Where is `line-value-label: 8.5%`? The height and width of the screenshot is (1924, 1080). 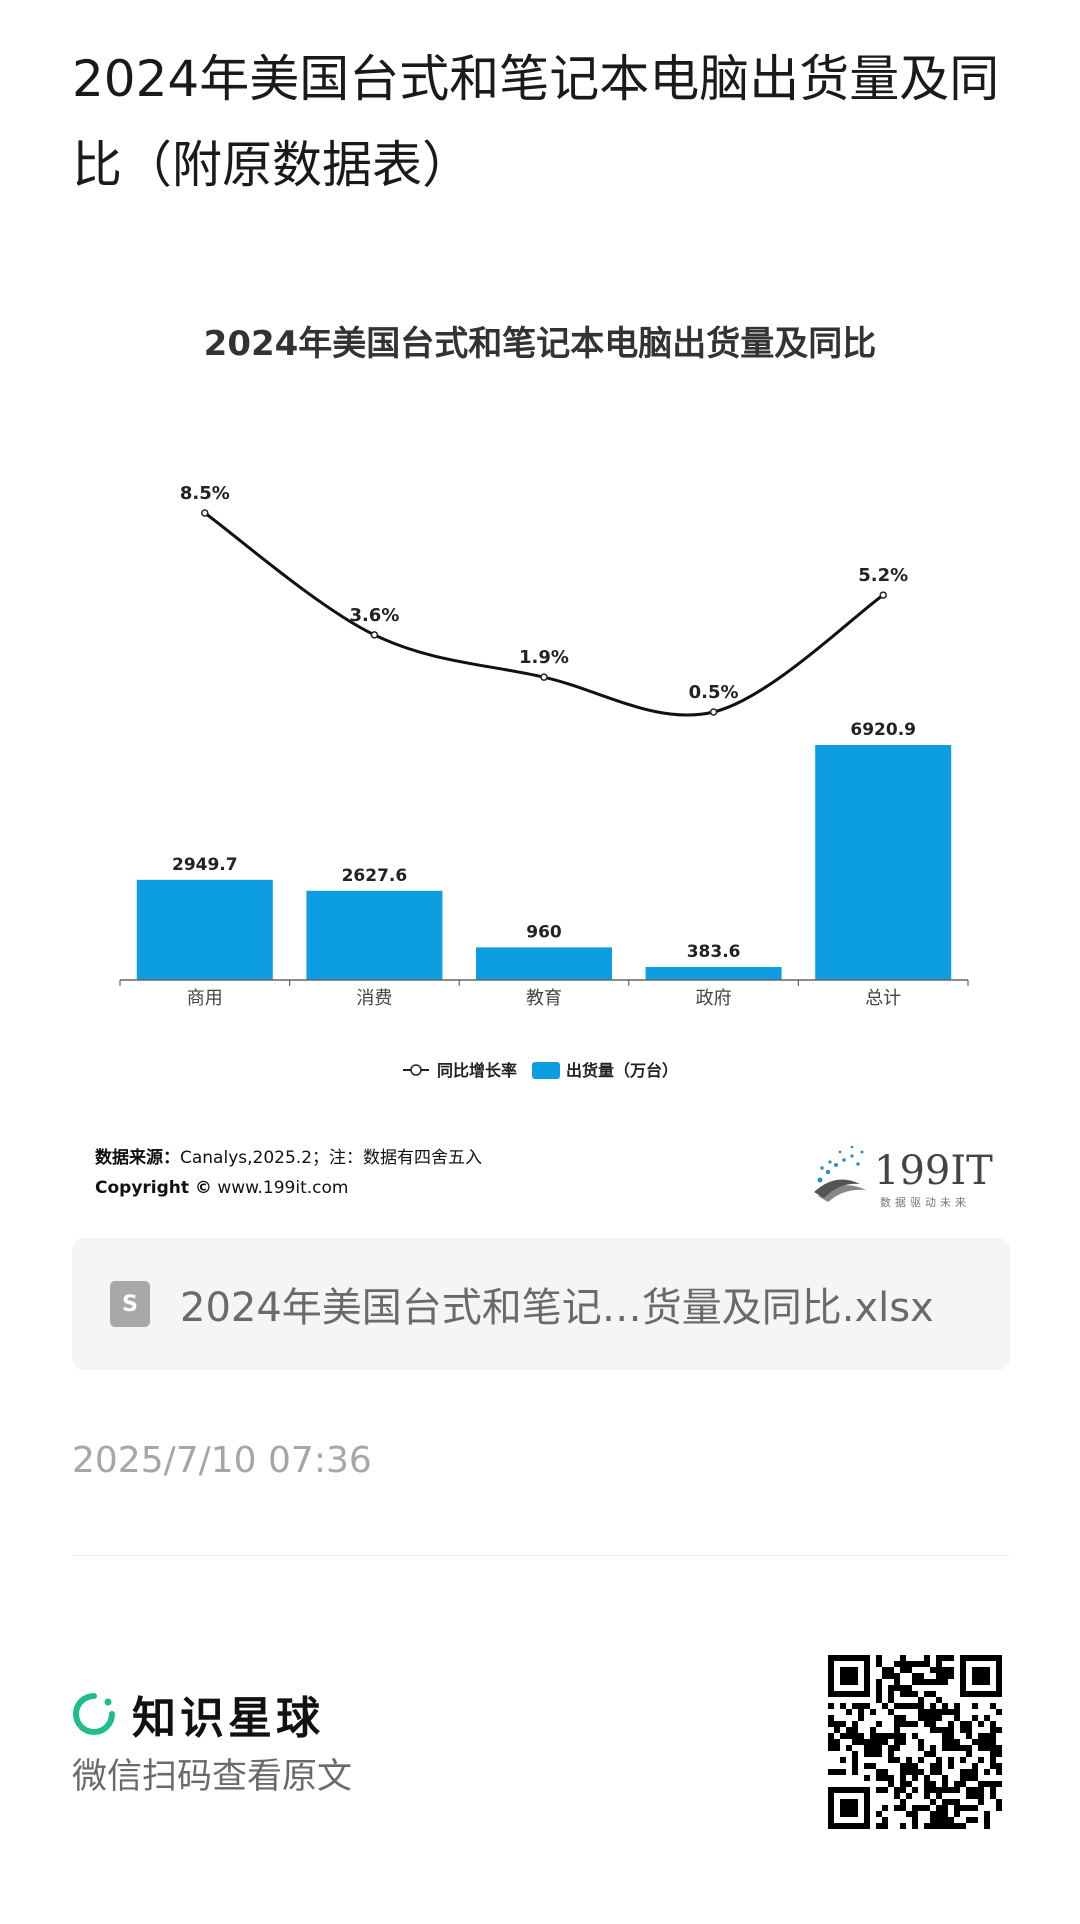
line-value-label: 8.5% is located at coordinates (205, 493).